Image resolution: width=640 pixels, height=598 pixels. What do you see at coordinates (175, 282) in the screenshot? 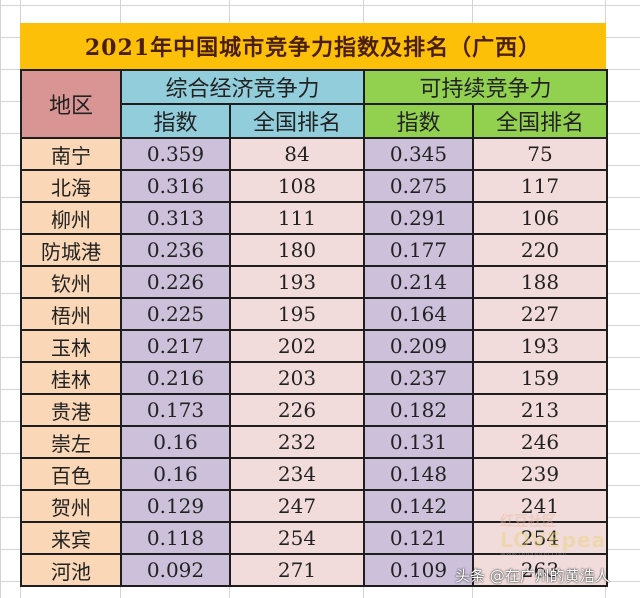
I see `cell-econ-index: 0.226` at bounding box center [175, 282].